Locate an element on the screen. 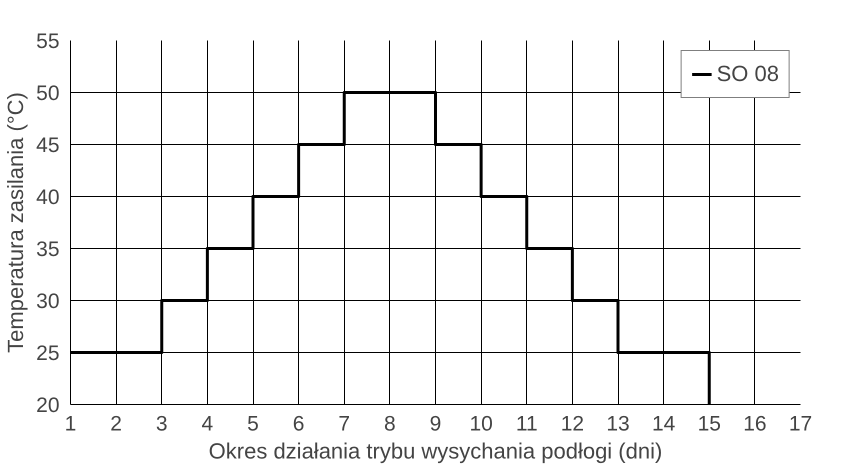 This screenshot has height=474, width=868. x-tick-label: 15 is located at coordinates (709, 424).